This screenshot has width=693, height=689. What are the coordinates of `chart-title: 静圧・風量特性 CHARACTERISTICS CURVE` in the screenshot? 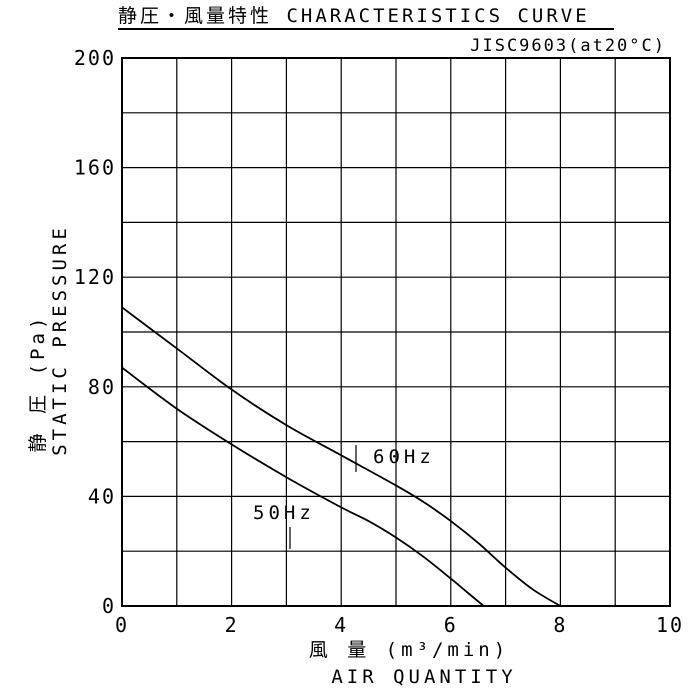 It's located at (354, 16).